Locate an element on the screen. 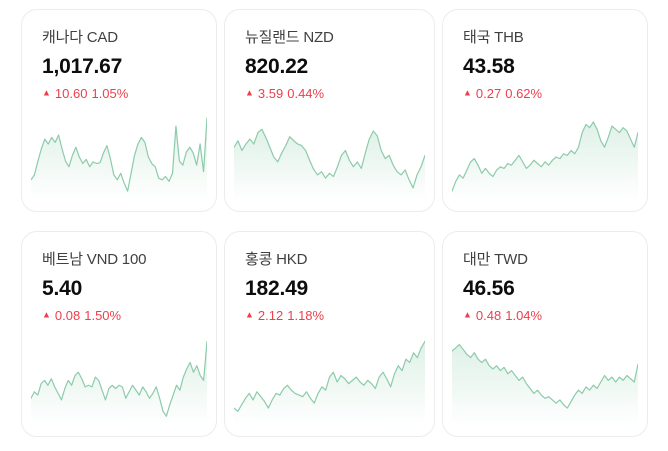 This screenshot has width=668, height=451. change-percent: 1.50% is located at coordinates (103, 315).